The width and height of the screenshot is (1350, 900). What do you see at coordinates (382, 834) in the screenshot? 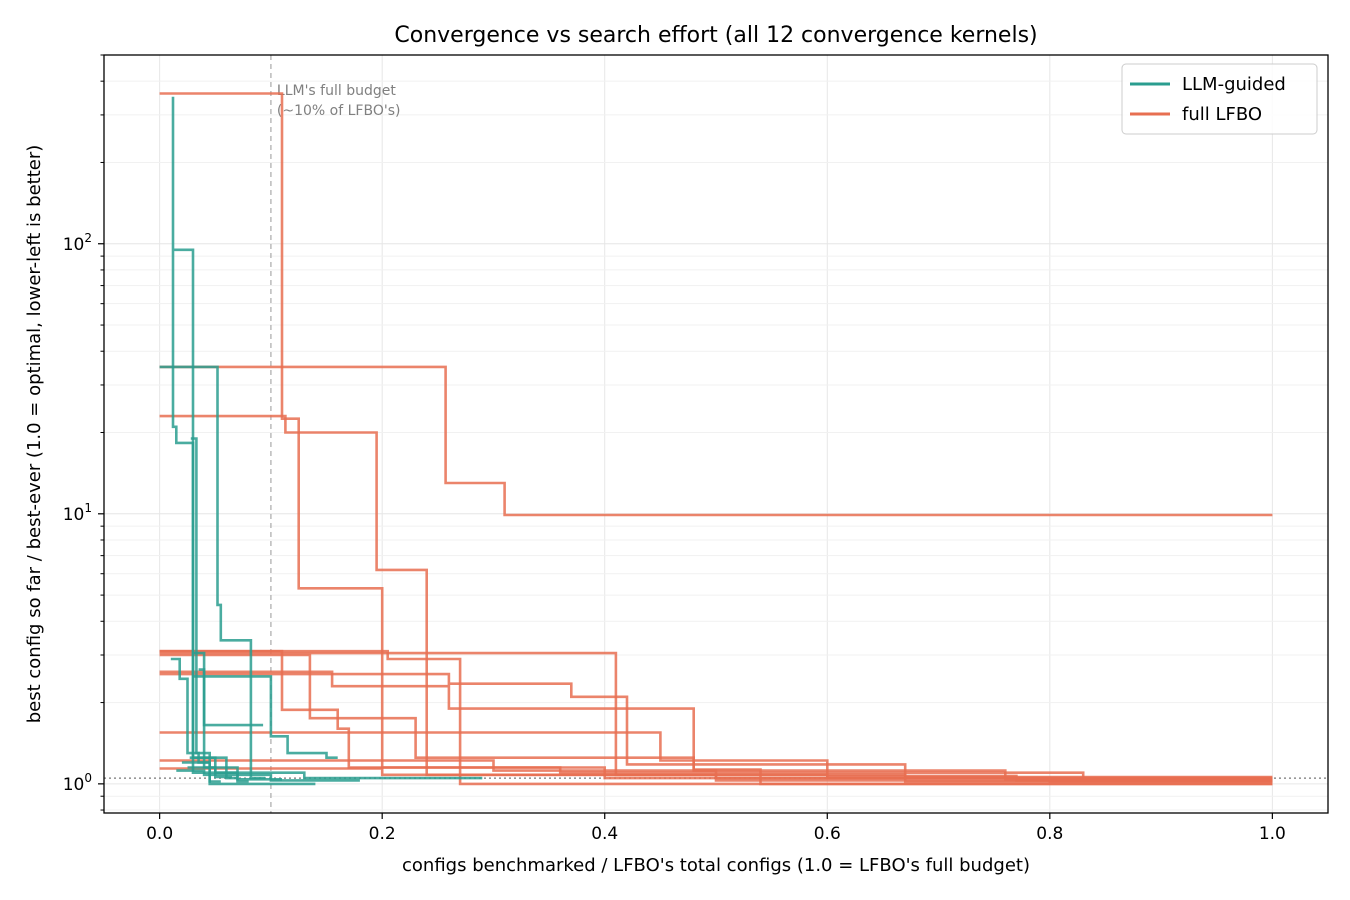
I see `x-tick-label: 0.2` at bounding box center [382, 834].